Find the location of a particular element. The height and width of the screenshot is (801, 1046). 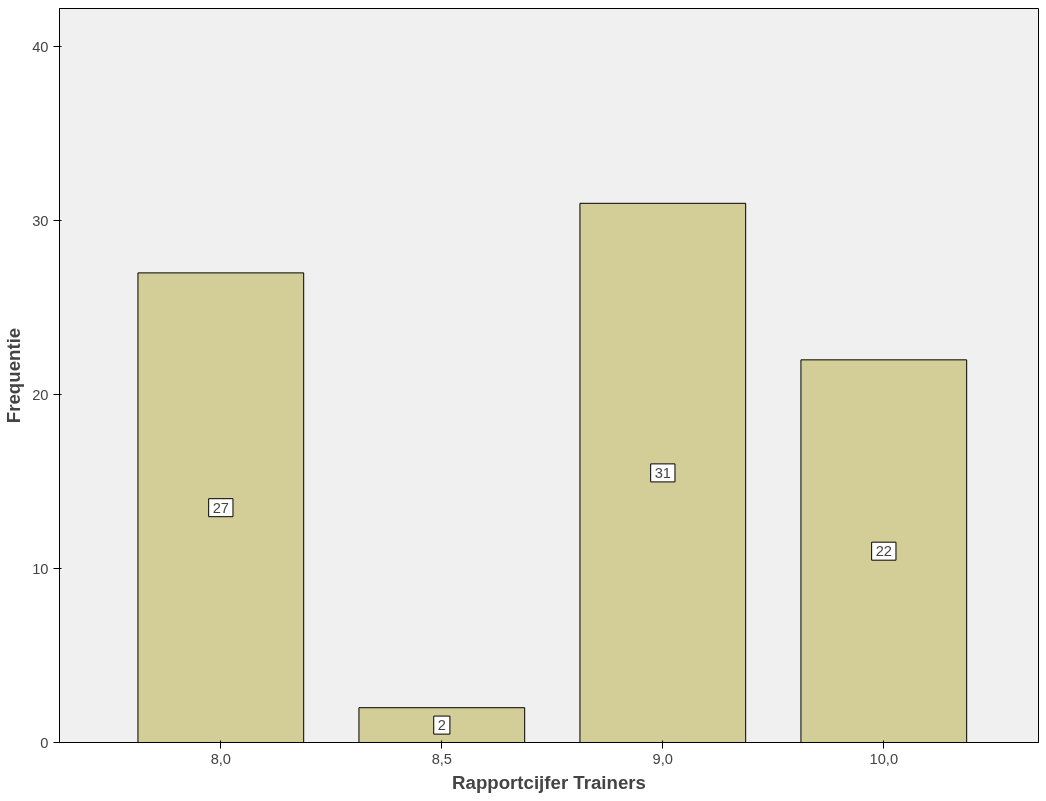

x-axis-title: Rapportcijfer Trainers is located at coordinates (549, 782).